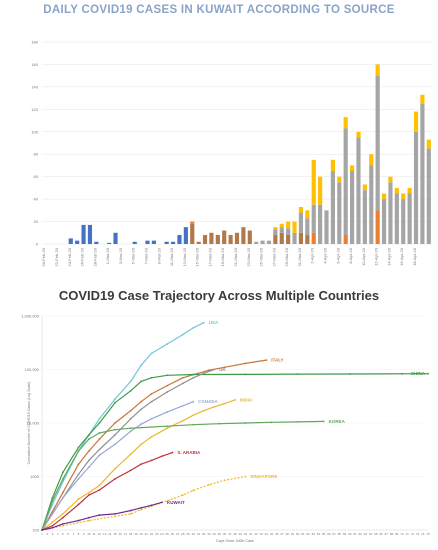 This screenshot has width=438, height=550. Describe the element at coordinates (272, 534) in the screenshot. I see `x-tick-label: 45` at that location.